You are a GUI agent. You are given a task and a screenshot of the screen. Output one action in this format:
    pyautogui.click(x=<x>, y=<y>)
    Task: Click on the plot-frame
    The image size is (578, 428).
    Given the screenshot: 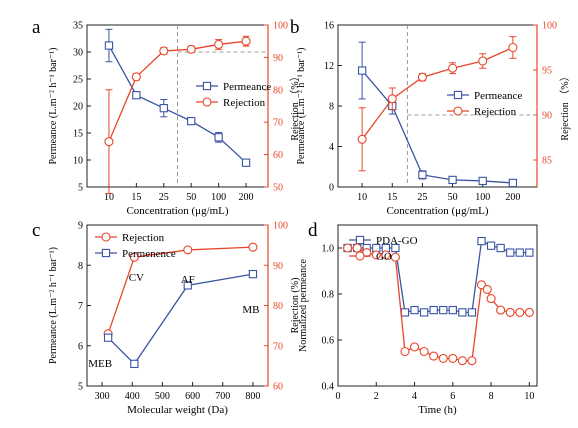 What is the action you would take?
    pyautogui.click(x=177, y=305)
    